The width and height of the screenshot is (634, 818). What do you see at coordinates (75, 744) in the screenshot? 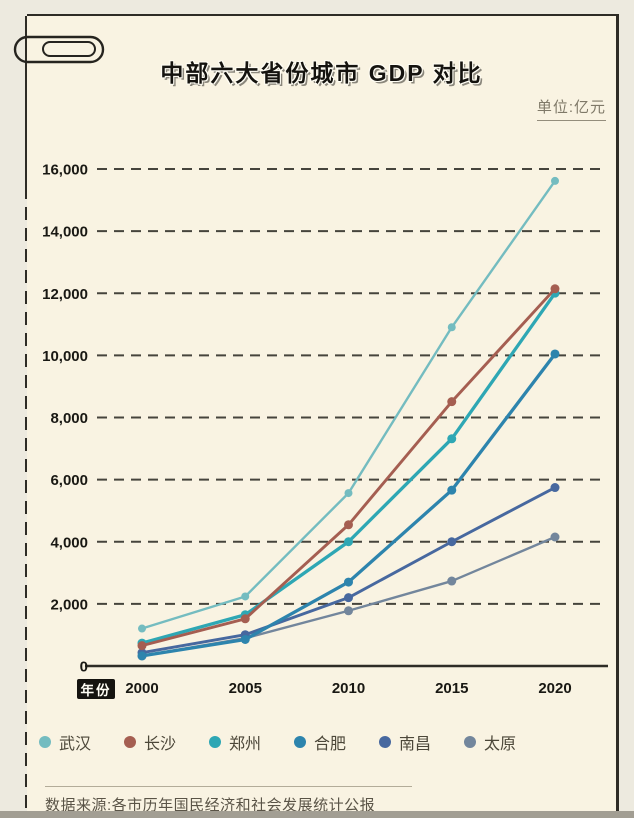
I see `legend-label: 武汉` at bounding box center [75, 744].